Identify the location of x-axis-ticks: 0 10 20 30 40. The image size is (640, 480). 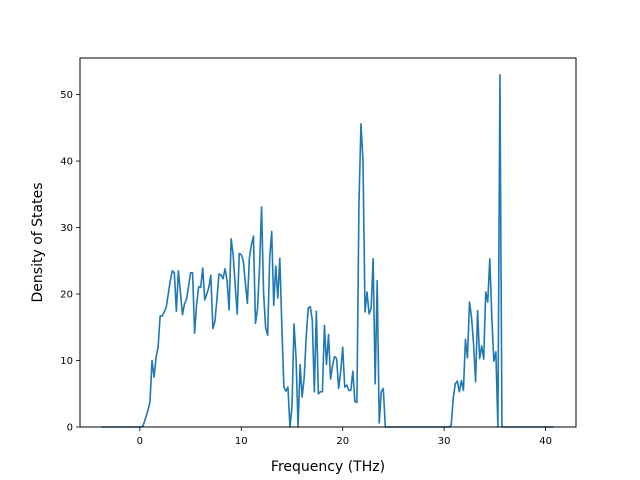
(344, 437).